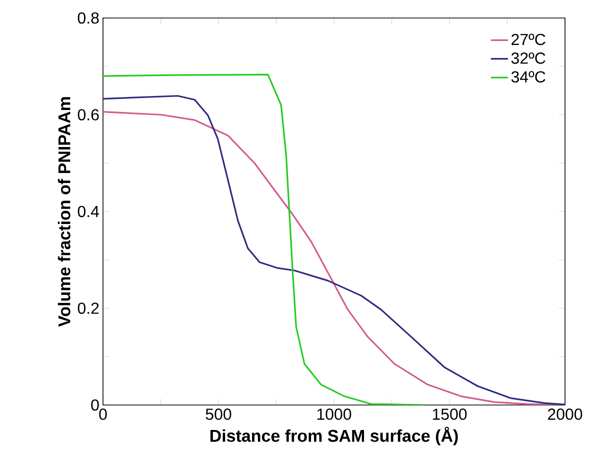 This screenshot has height=473, width=593. Describe the element at coordinates (334, 414) in the screenshot. I see `x-tick-label: 1000` at that location.